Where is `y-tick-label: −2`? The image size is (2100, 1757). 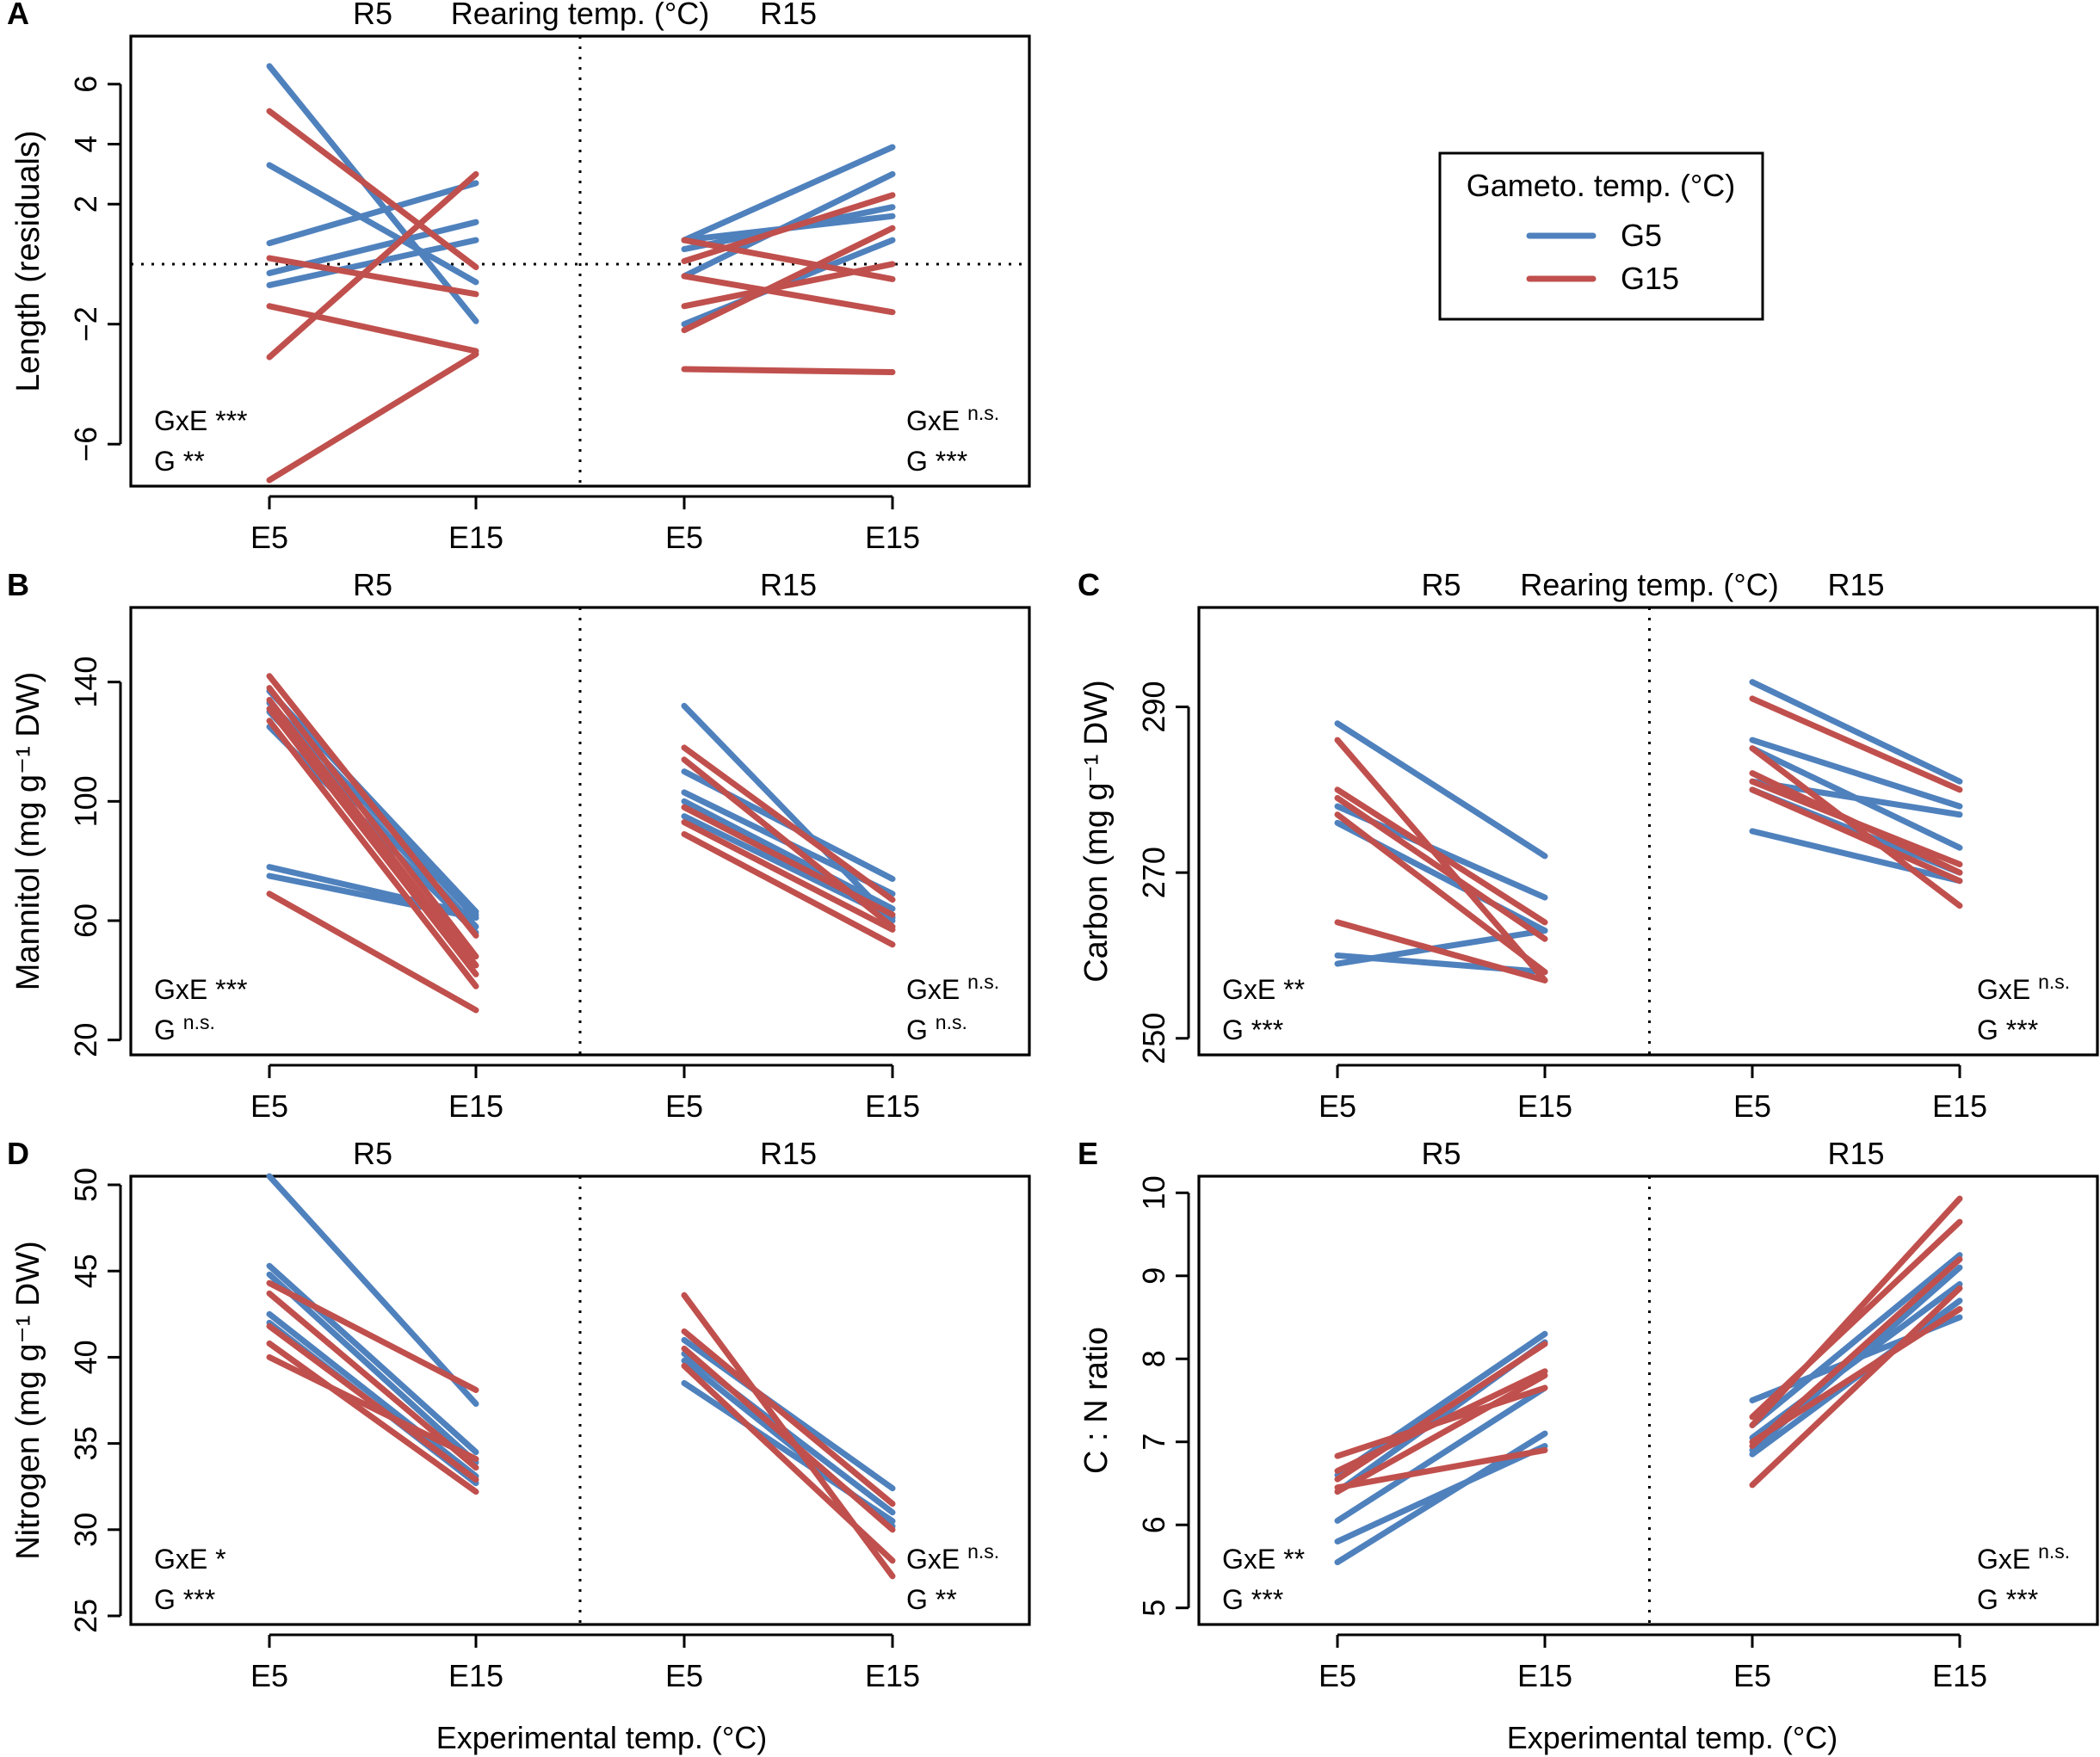 y-tick-label: −2 is located at coordinates (85, 324).